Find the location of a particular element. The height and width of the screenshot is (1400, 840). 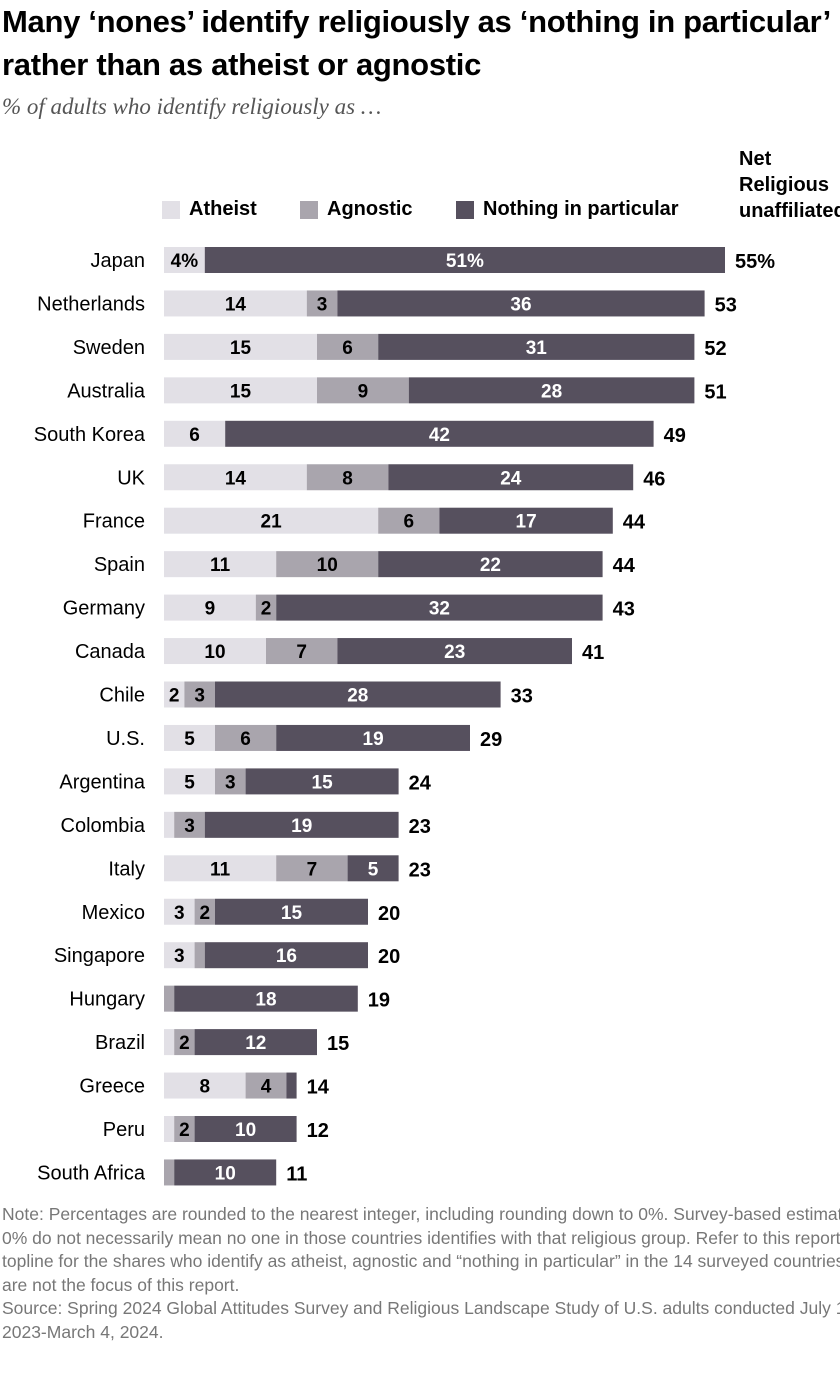

data-label-agnostic-uk: 8 is located at coordinates (347, 478).